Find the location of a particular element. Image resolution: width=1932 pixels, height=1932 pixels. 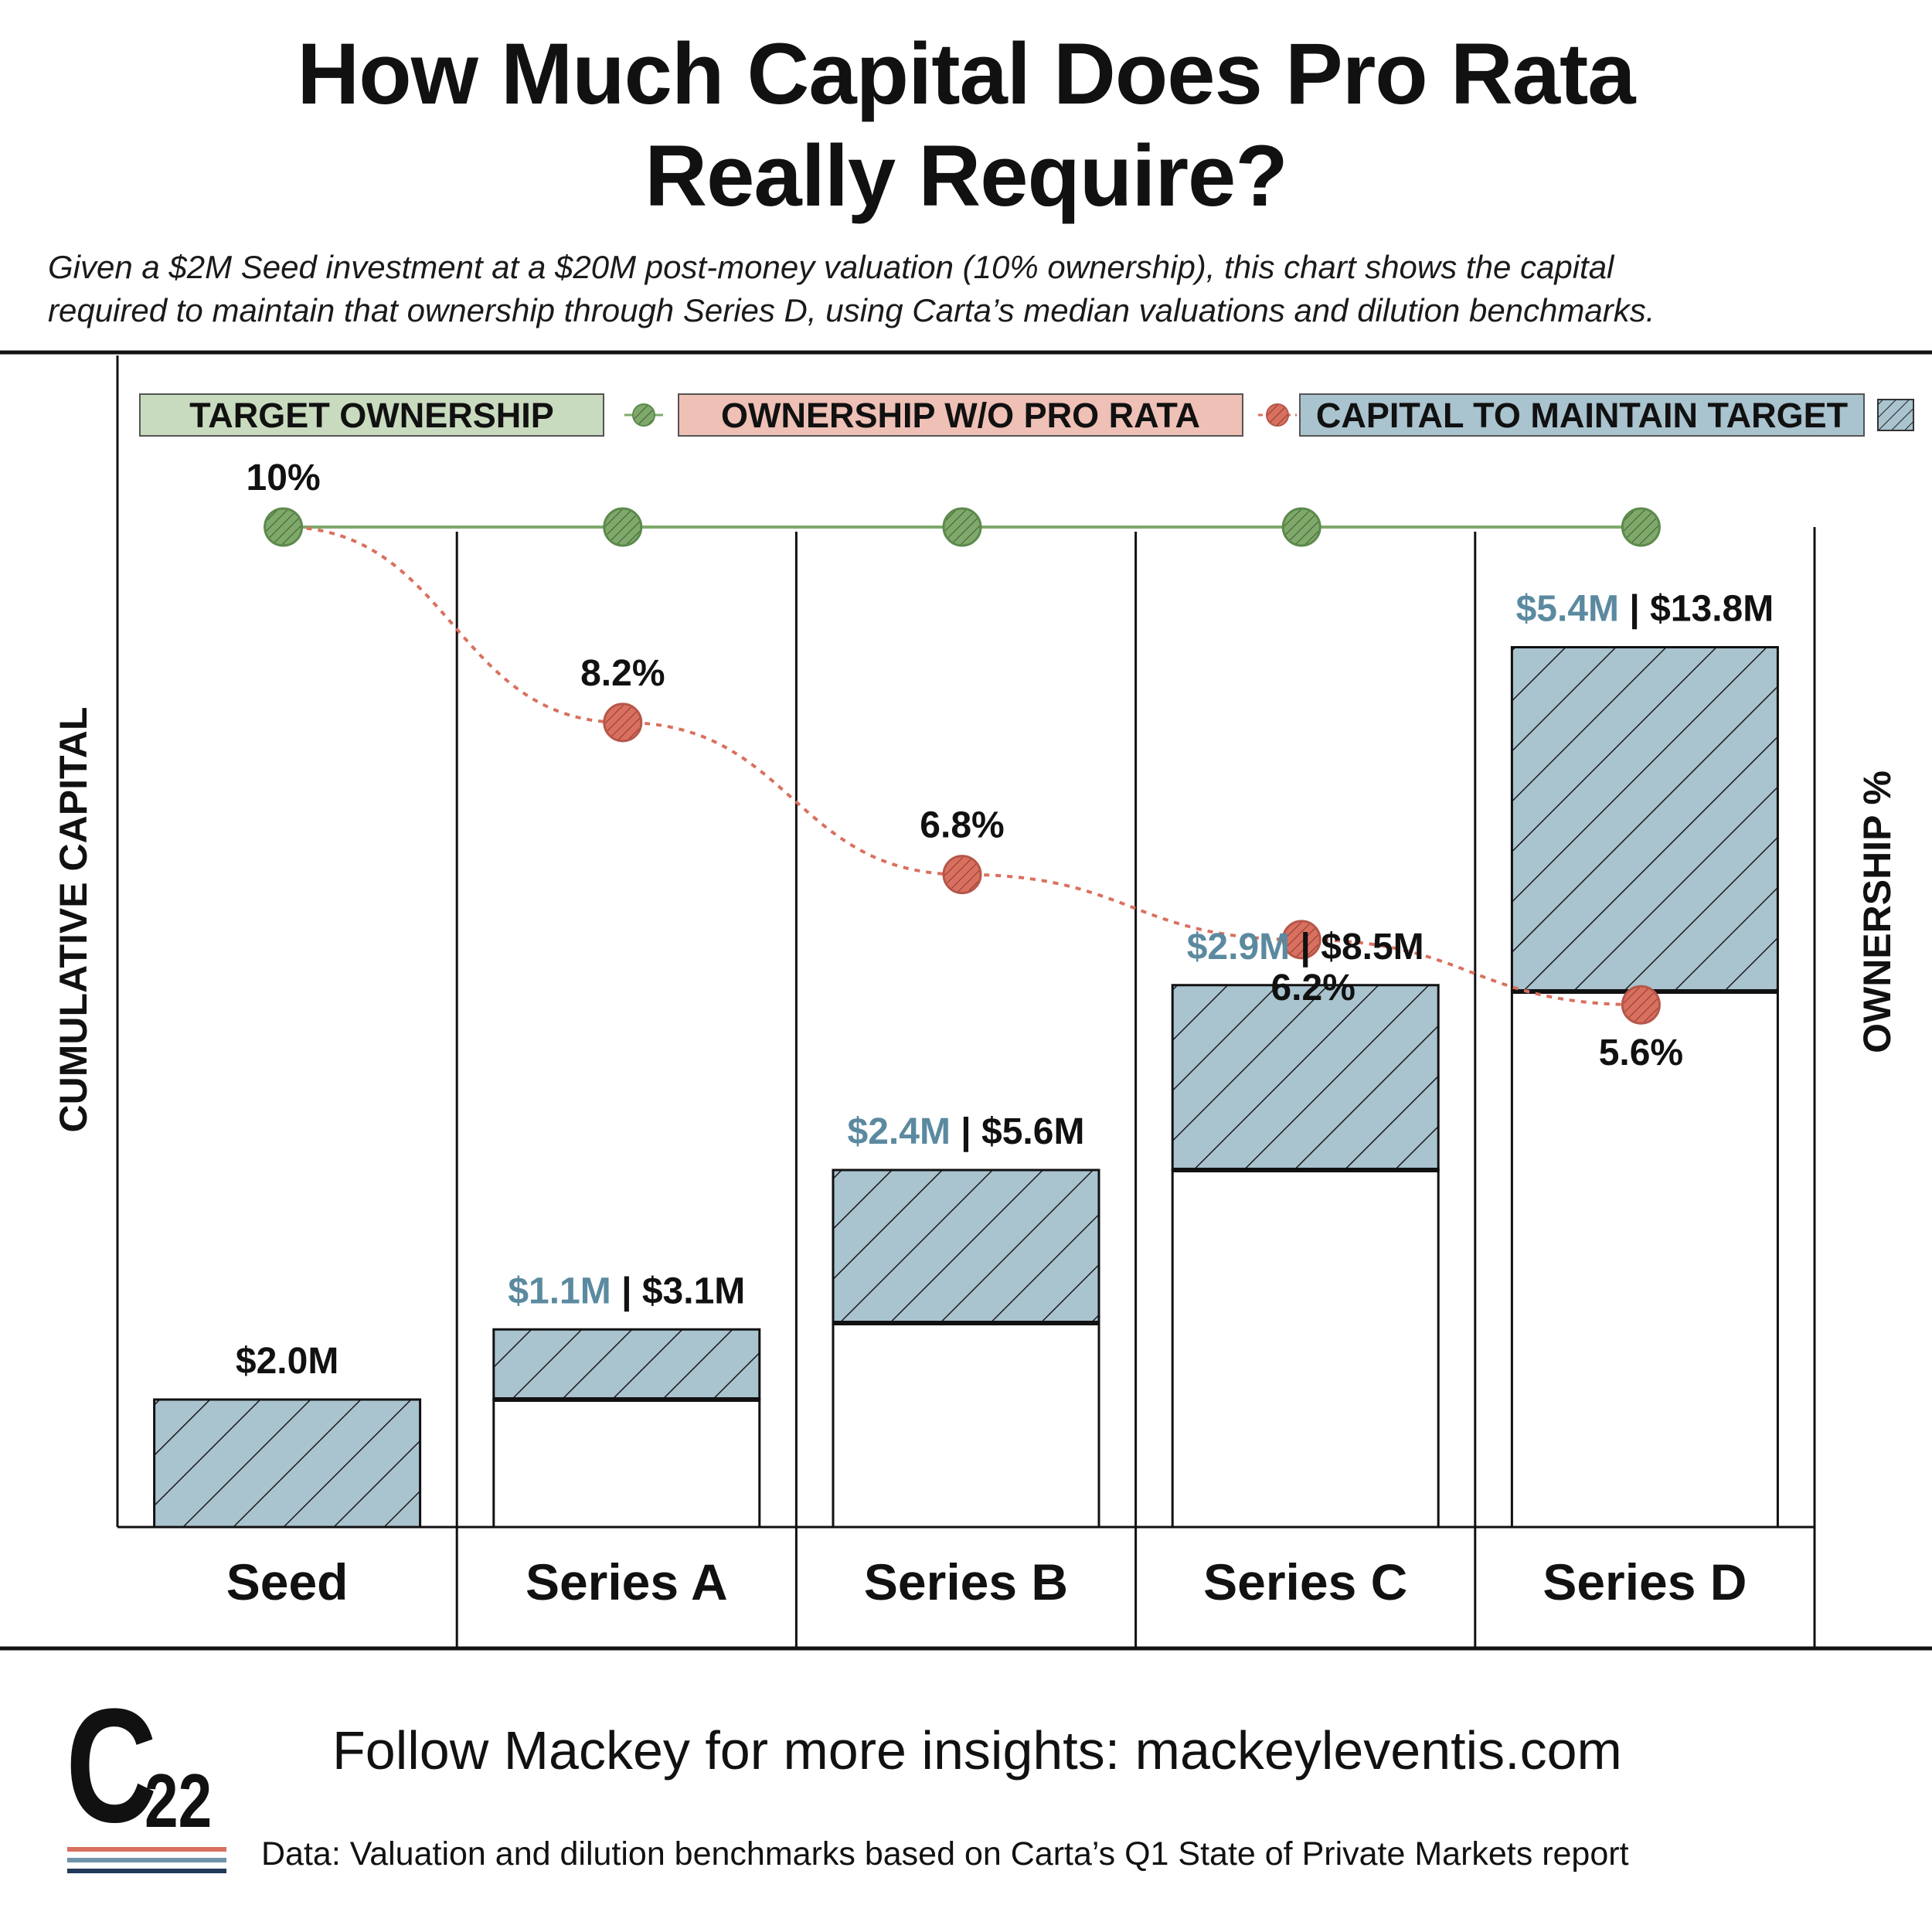

legend-target-box is located at coordinates (372, 415).